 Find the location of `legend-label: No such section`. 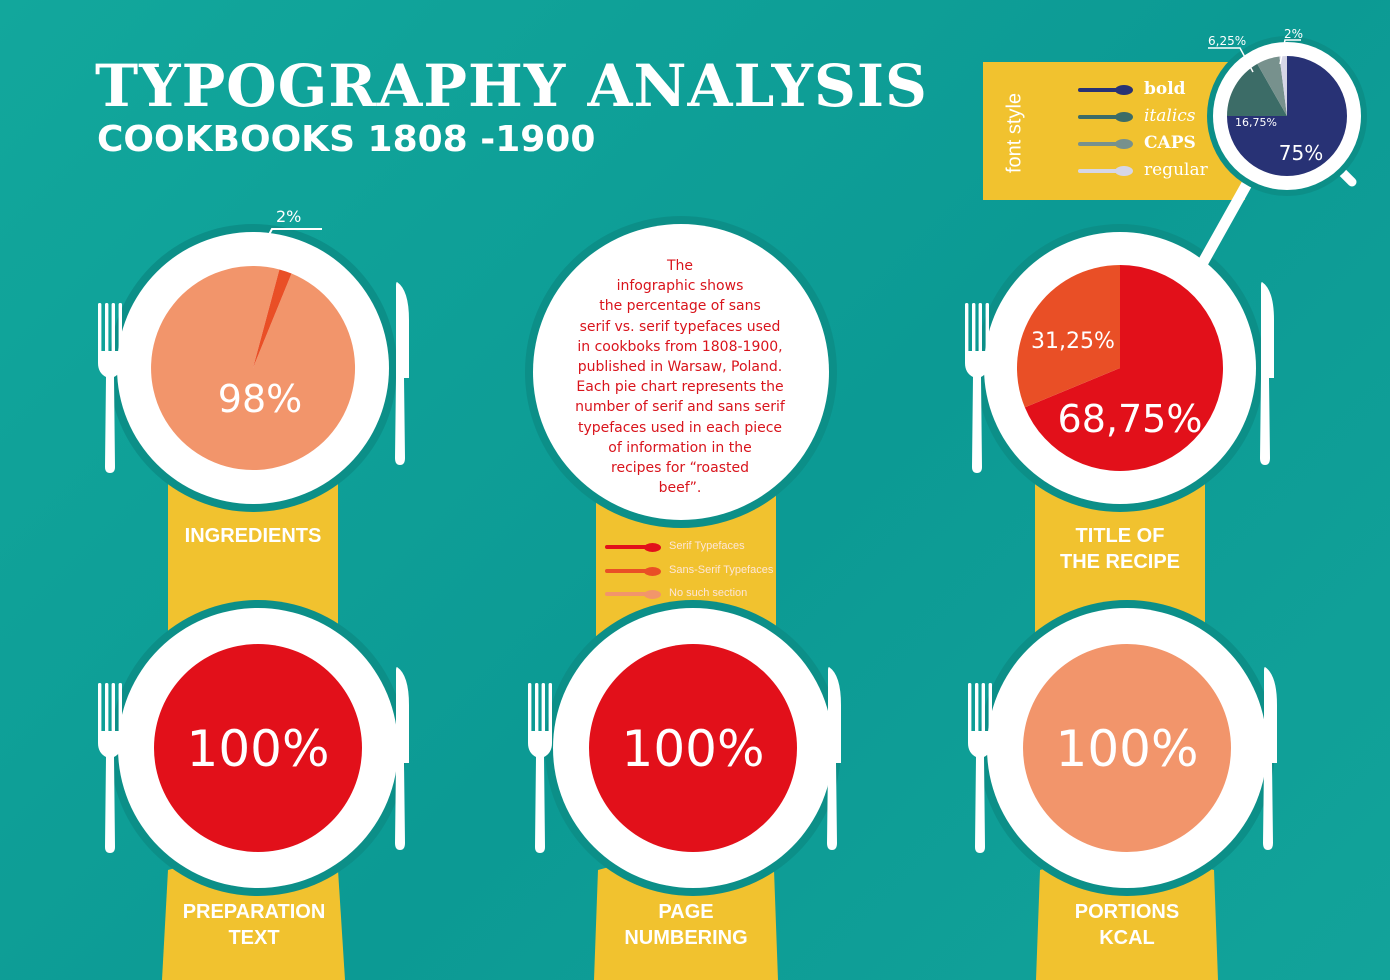

legend-label: No such section is located at coordinates (708, 593).